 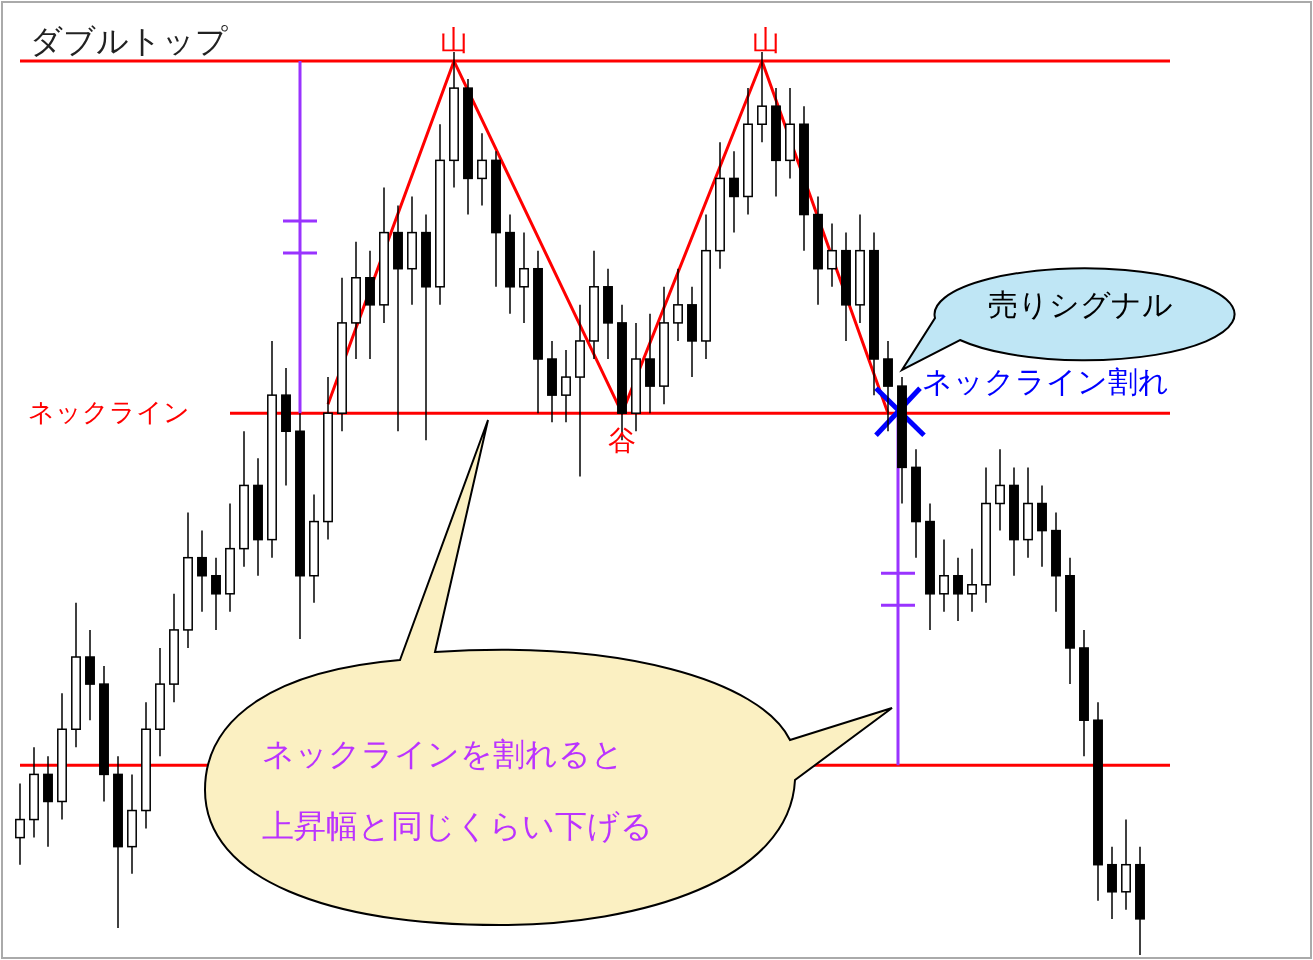 I want to click on annotation: ネックライン割れ, so click(x=1045, y=381).